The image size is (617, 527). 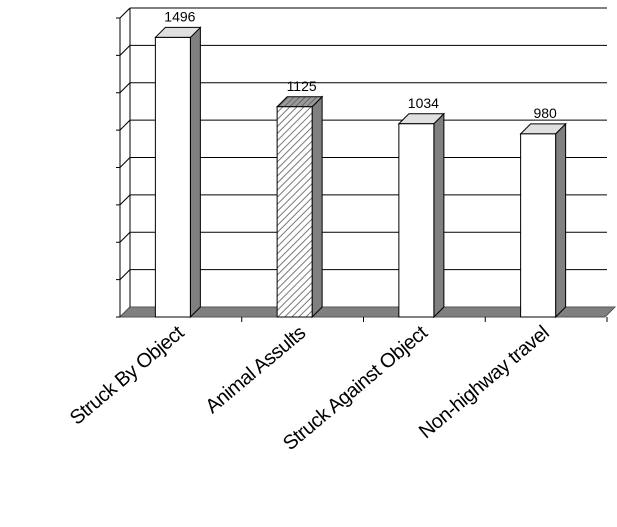 What do you see at coordinates (484, 382) in the screenshot?
I see `category-label: Non-highway travel` at bounding box center [484, 382].